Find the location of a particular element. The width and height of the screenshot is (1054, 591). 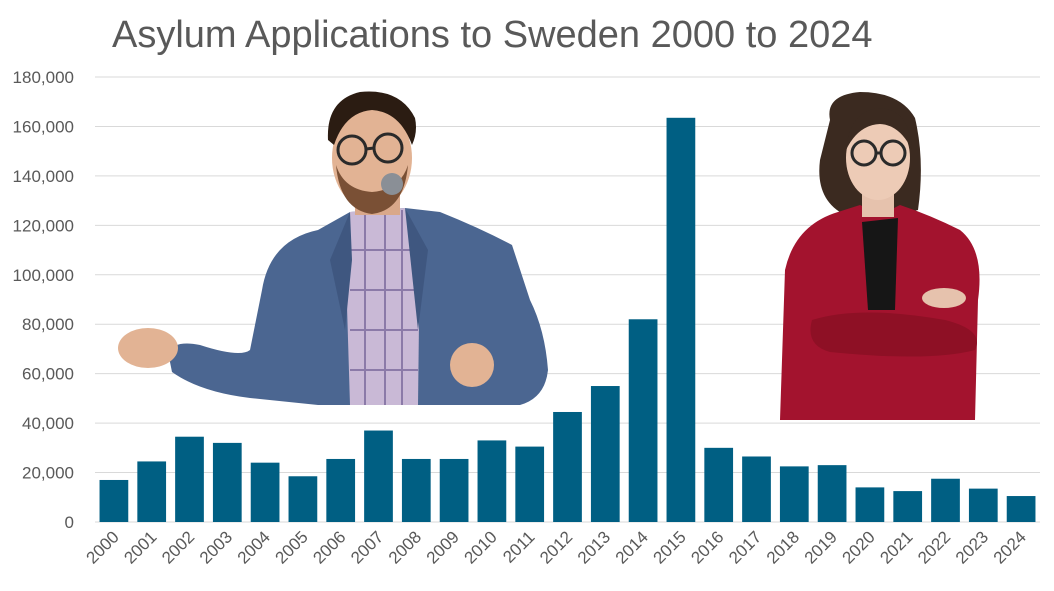

x-tick-label: 2014 is located at coordinates (632, 547).